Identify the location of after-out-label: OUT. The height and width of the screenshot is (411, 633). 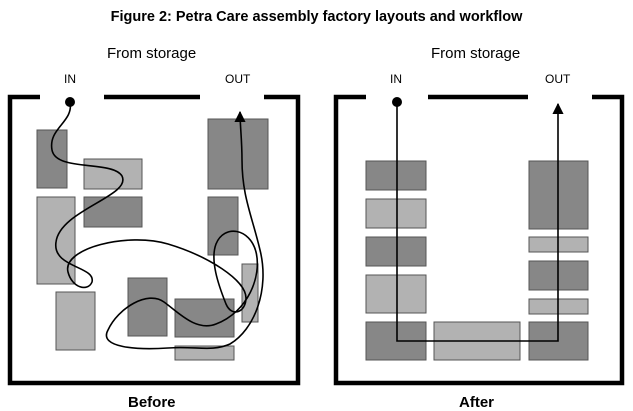
(558, 79).